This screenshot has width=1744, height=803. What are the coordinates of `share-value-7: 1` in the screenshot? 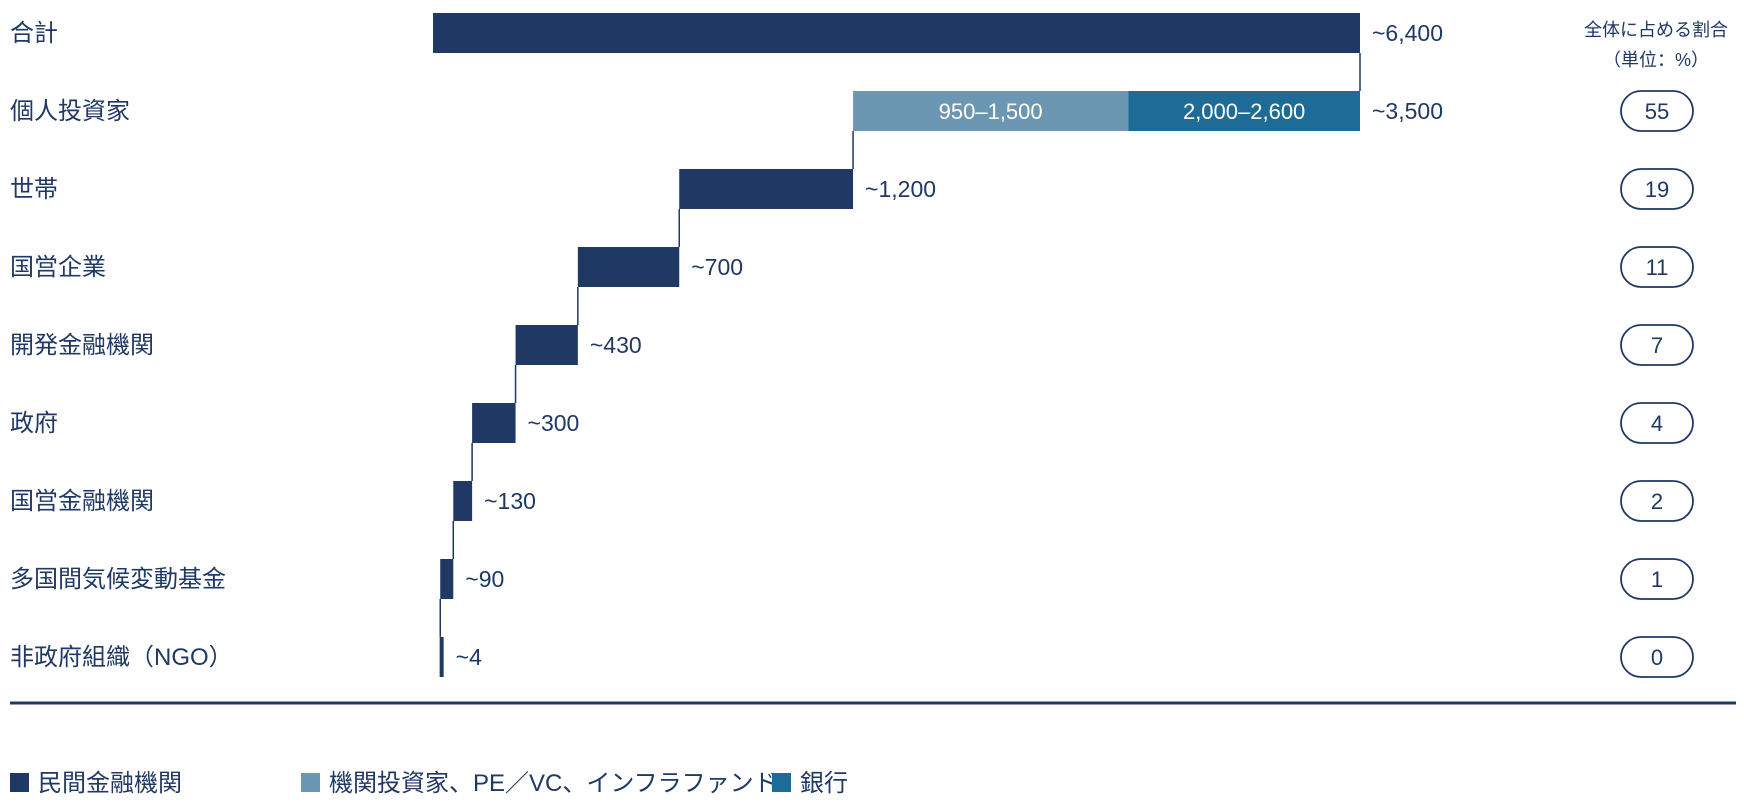 It's located at (1657, 579).